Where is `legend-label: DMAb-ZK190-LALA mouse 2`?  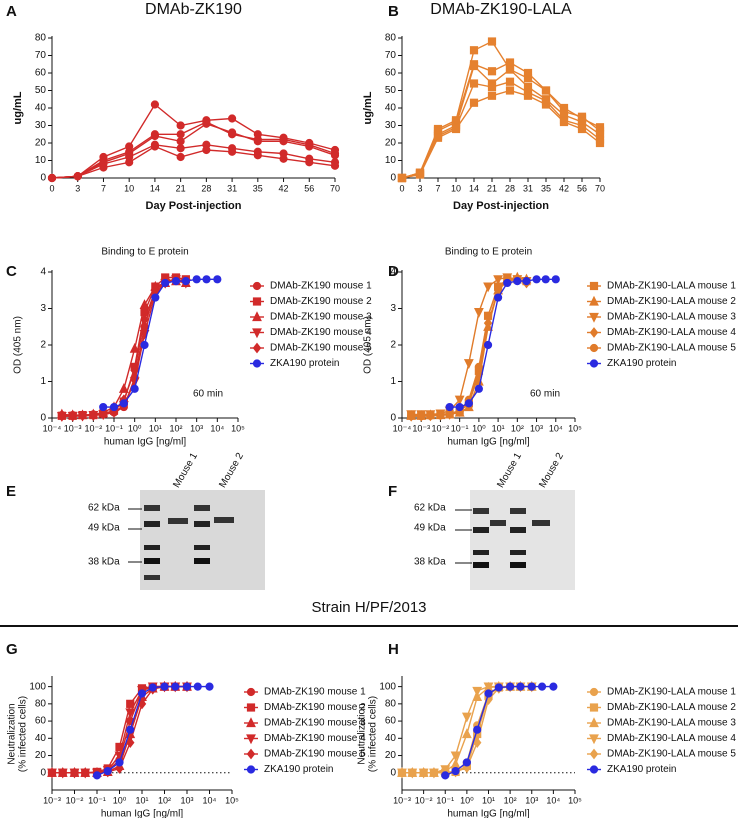 legend-label: DMAb-ZK190-LALA mouse 2 is located at coordinates (671, 301).